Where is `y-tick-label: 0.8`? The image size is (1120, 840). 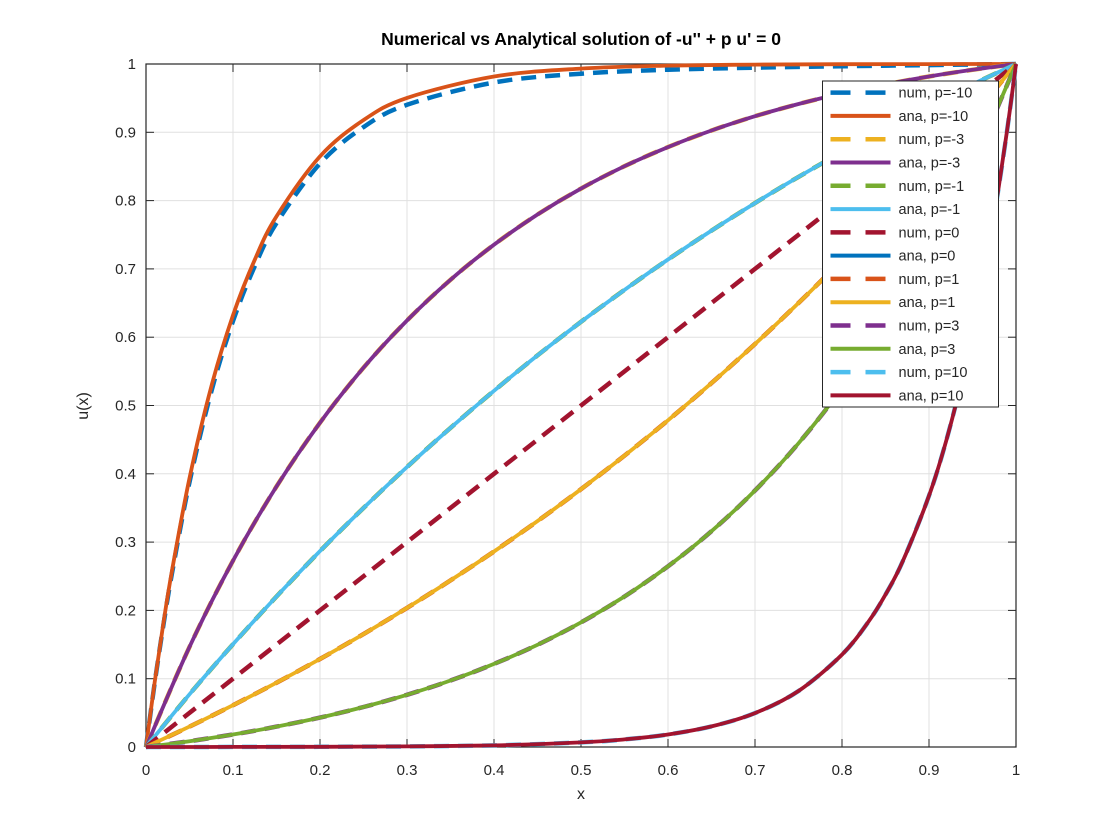 y-tick-label: 0.8 is located at coordinates (125, 201).